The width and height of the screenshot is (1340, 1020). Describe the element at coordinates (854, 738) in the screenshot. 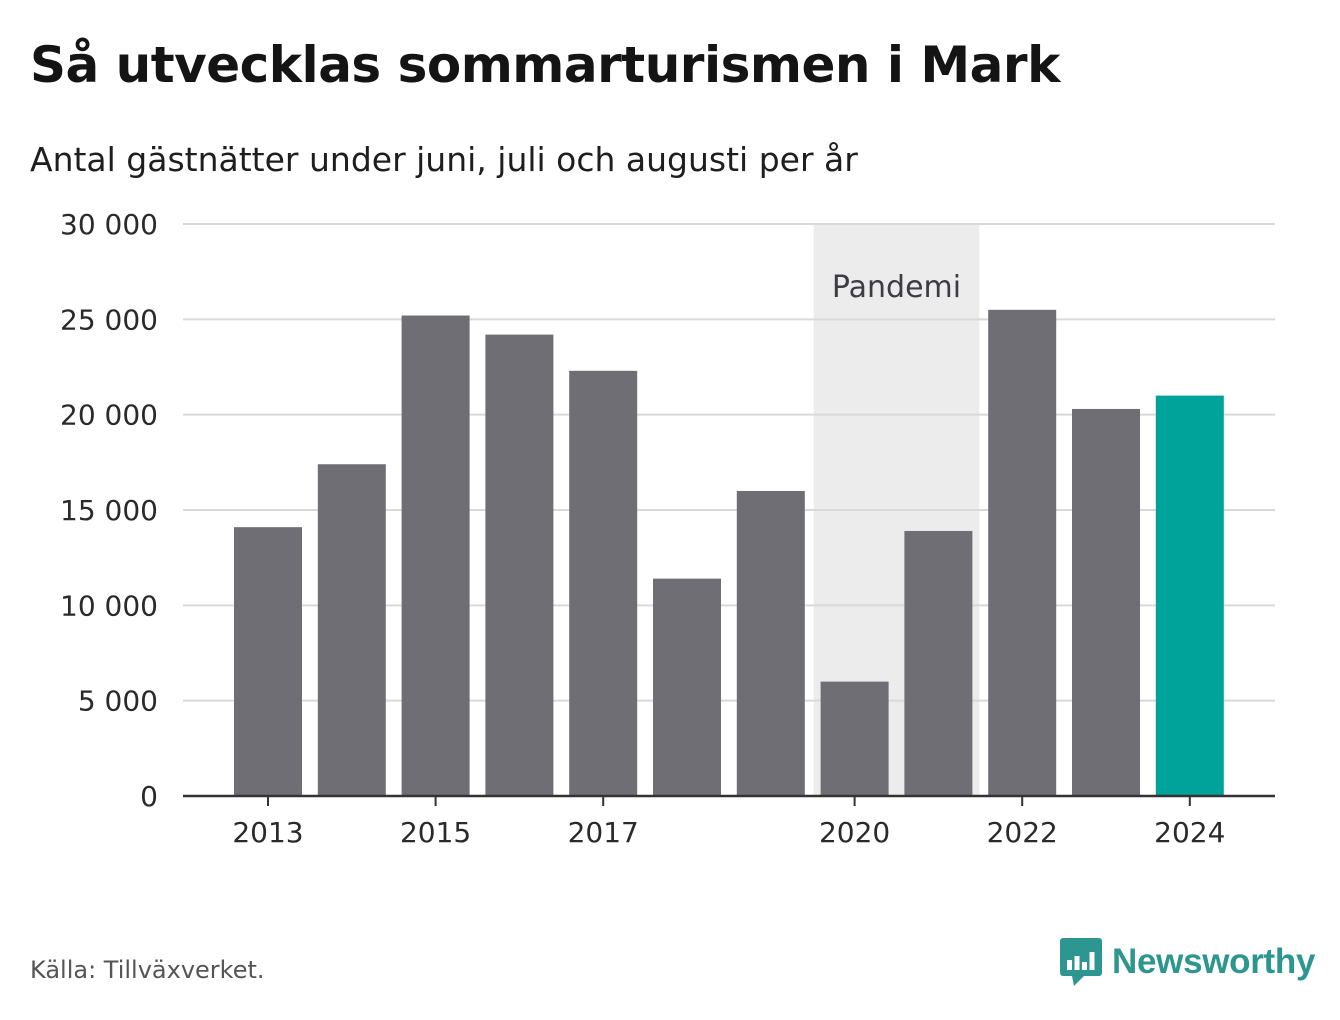

I see `bar-2020` at that location.